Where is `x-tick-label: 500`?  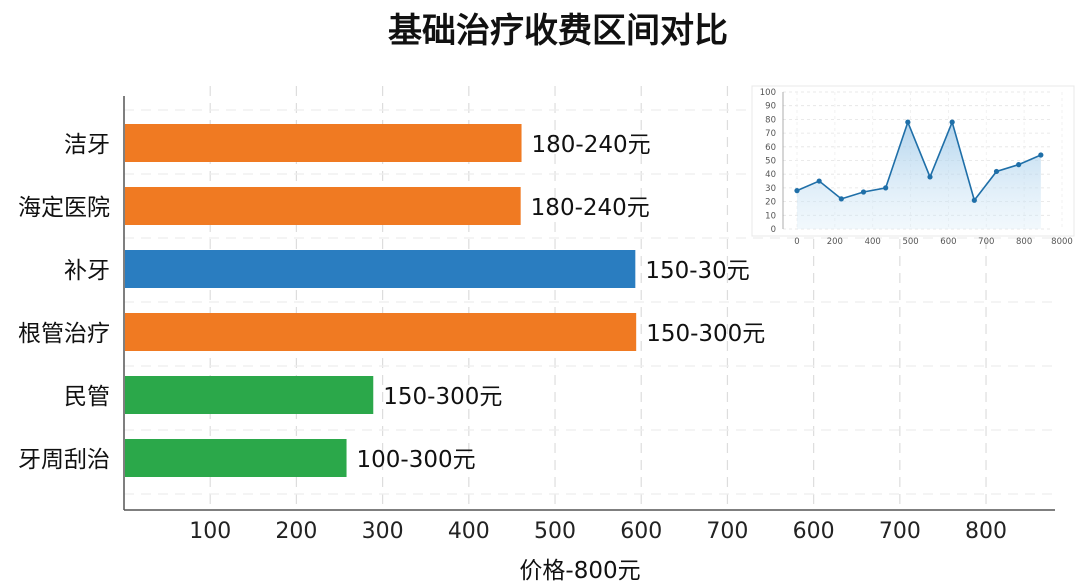 x-tick-label: 500 is located at coordinates (555, 531).